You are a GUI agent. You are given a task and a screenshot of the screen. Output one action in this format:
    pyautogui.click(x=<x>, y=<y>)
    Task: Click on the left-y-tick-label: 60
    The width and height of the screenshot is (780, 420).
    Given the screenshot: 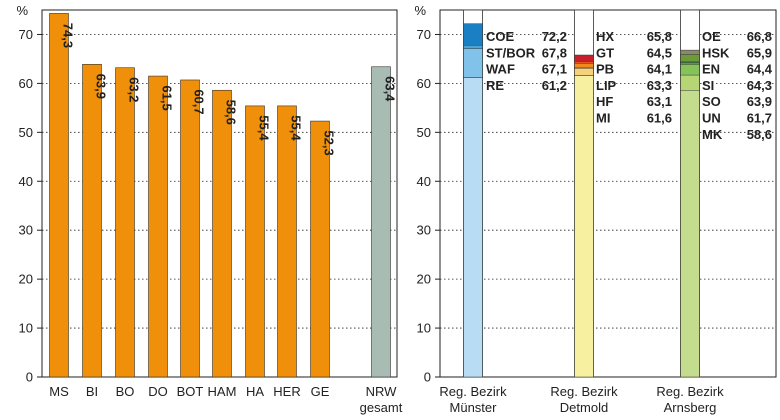 What is the action you would take?
    pyautogui.click(x=26, y=83)
    